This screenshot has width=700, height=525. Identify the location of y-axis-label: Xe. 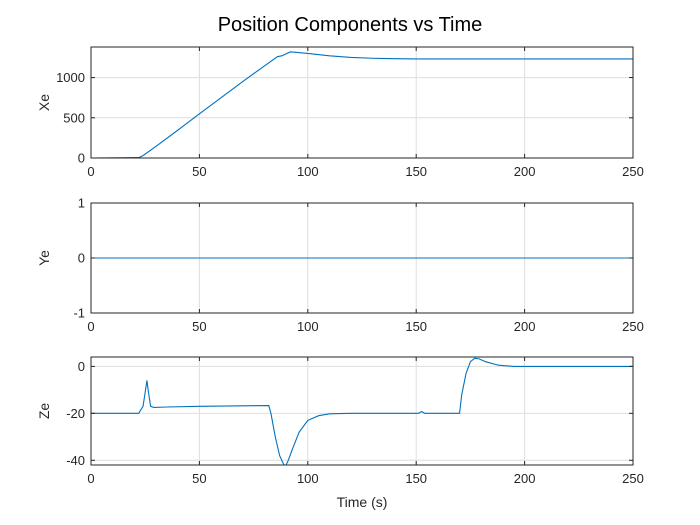
(44, 102).